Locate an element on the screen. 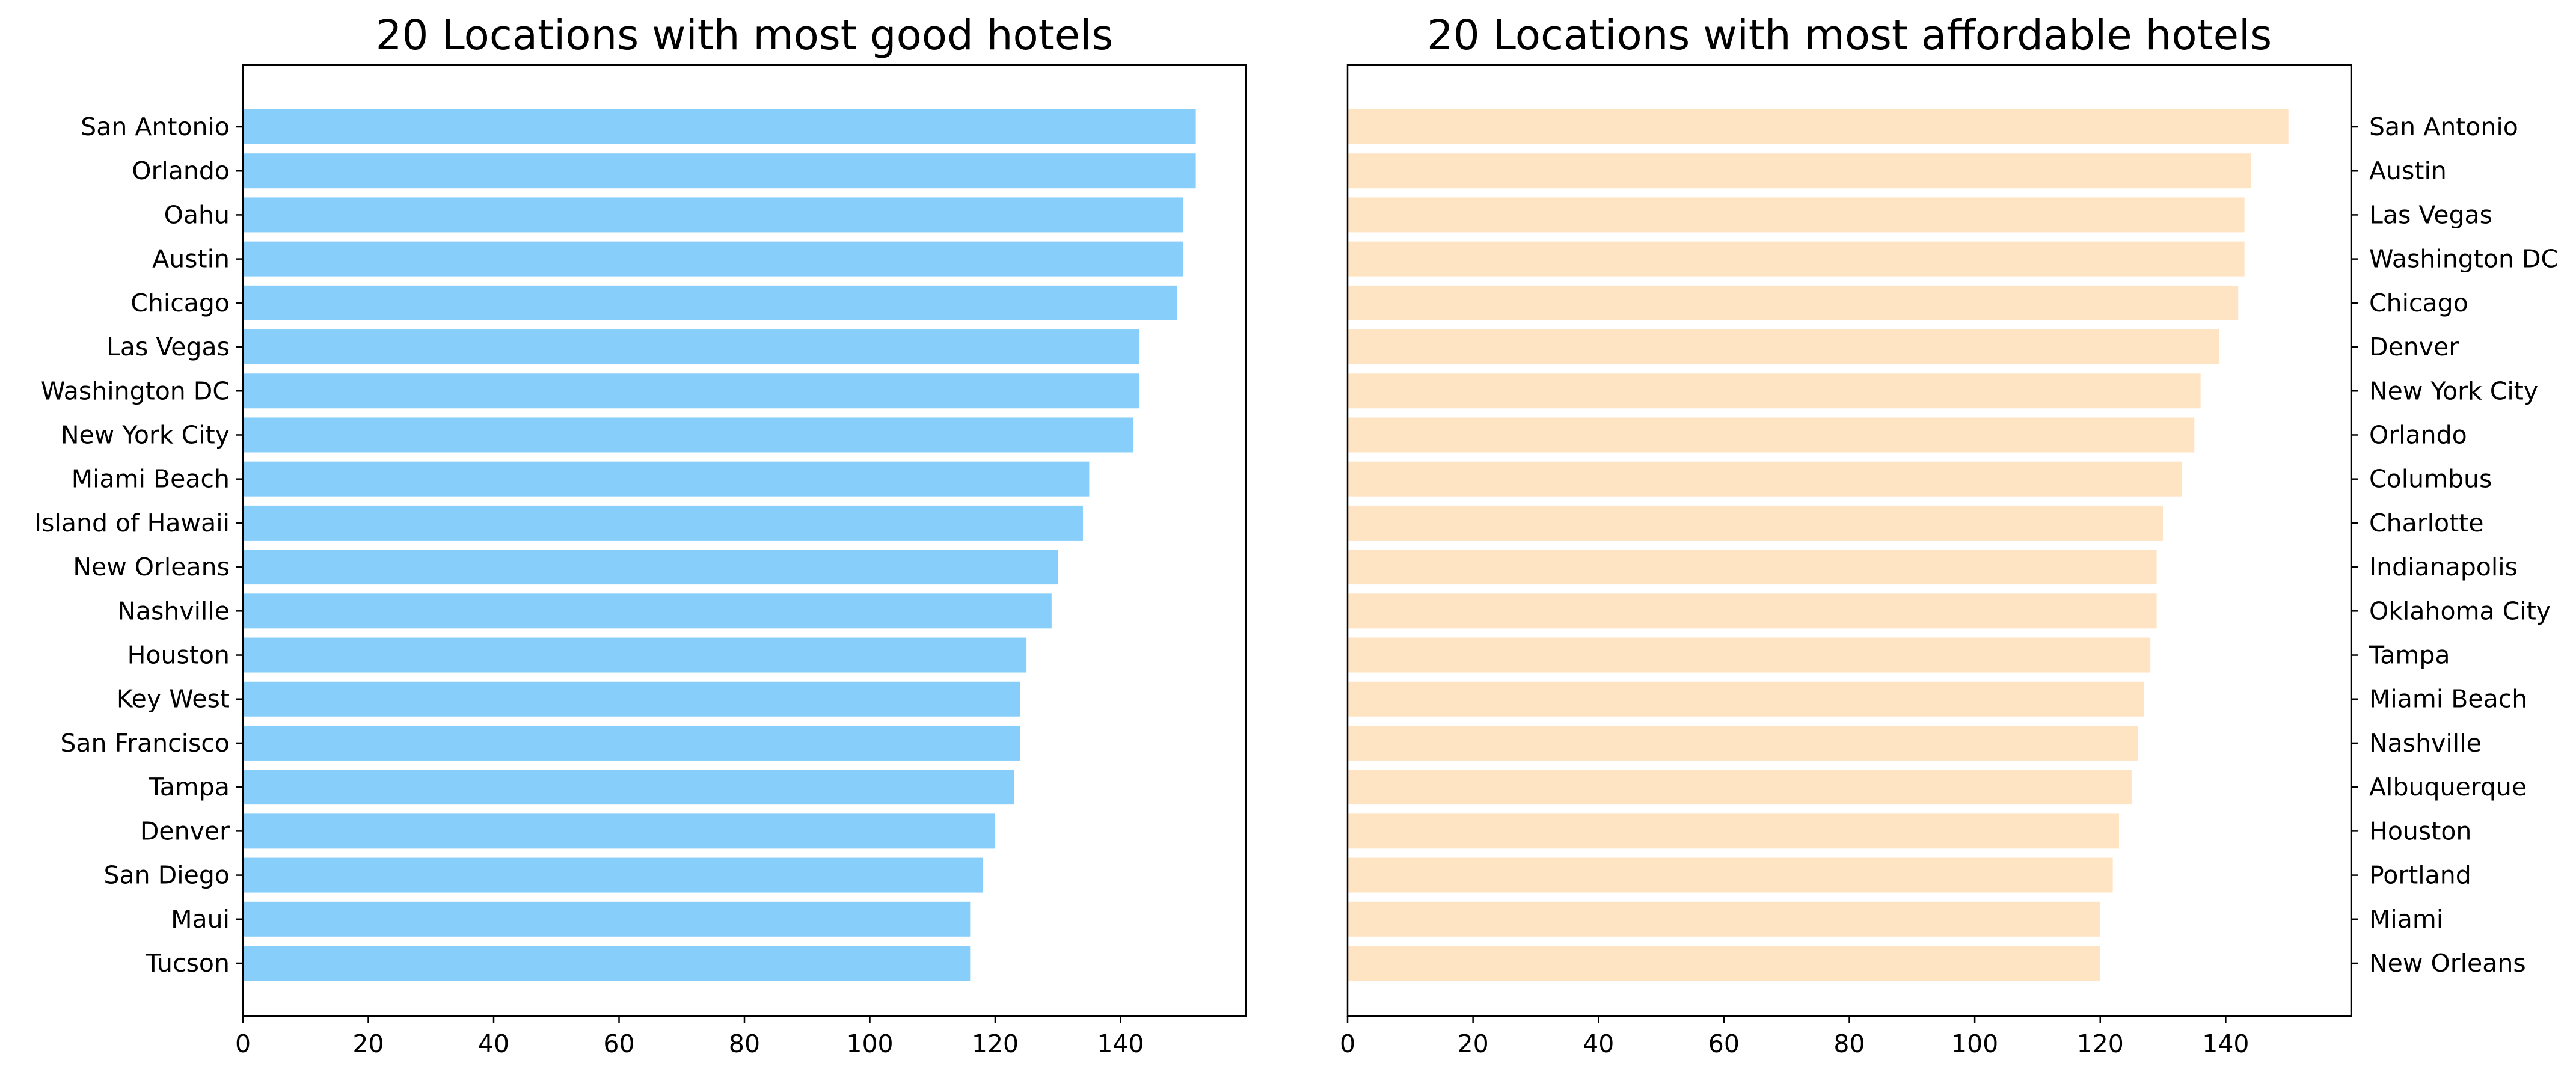 The height and width of the screenshot is (1078, 2576). good-category-label: New York City is located at coordinates (145, 434).